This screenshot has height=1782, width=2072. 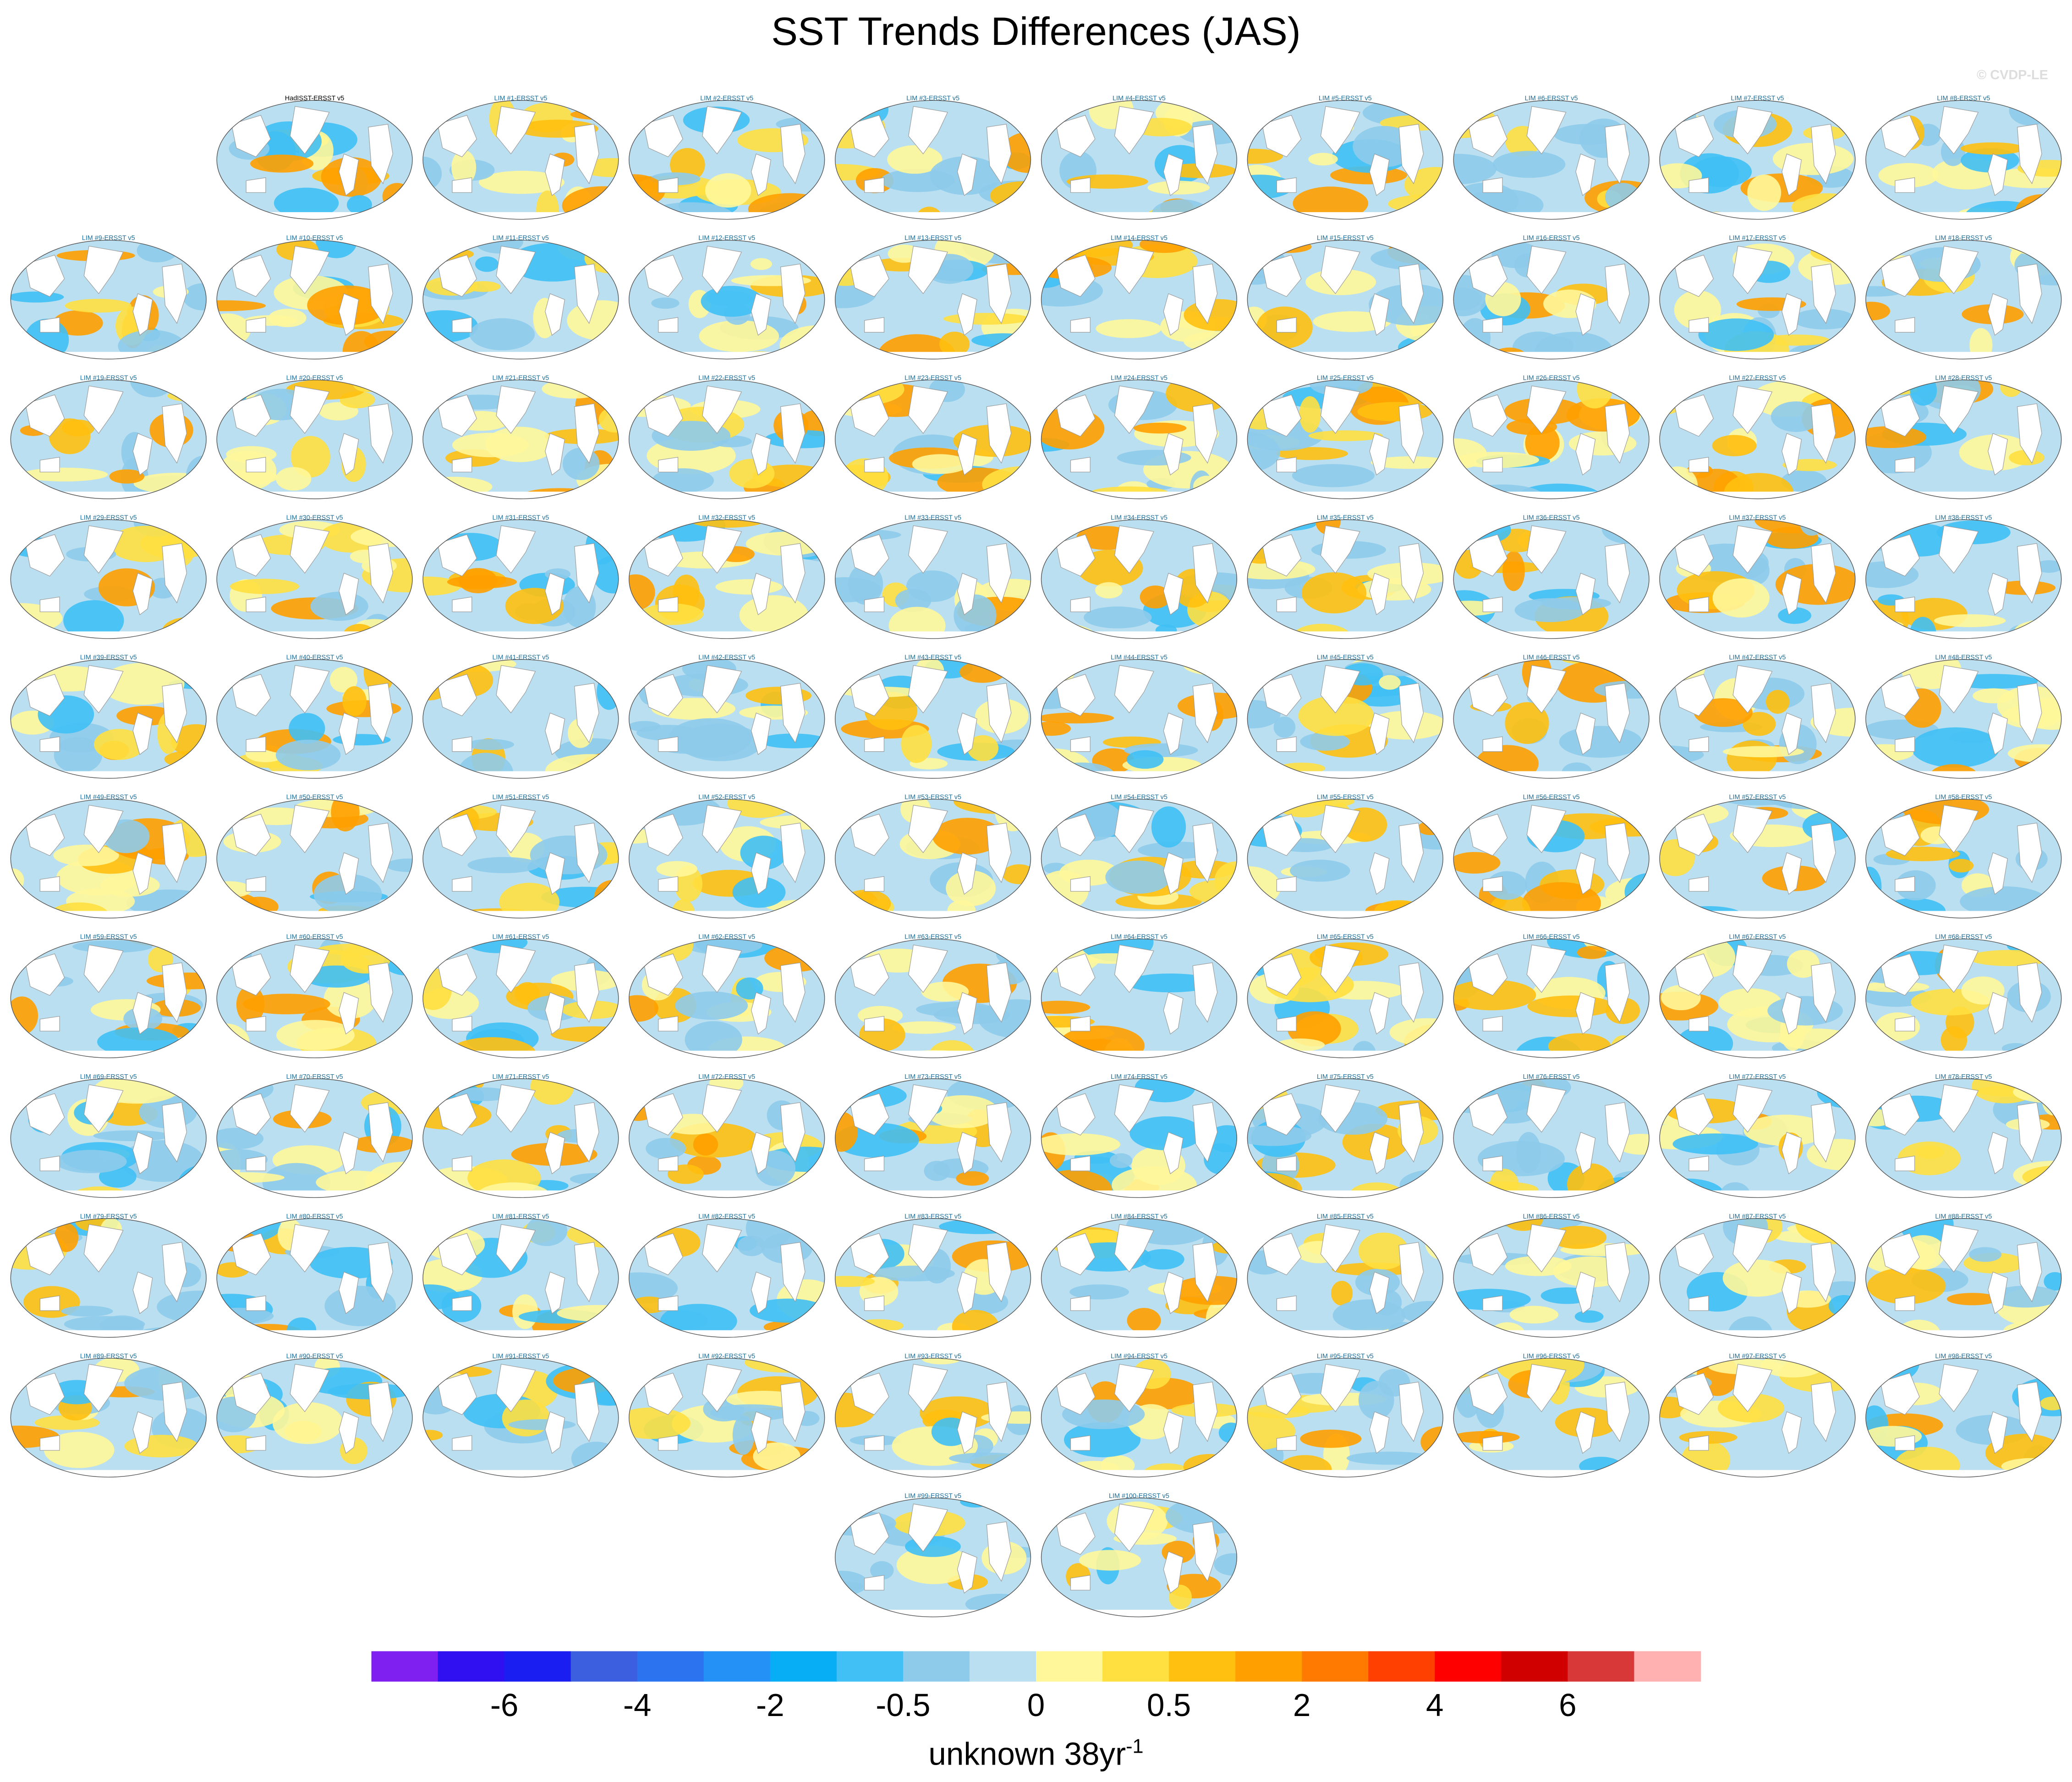 What do you see at coordinates (109, 657) in the screenshot?
I see `panel-title: LIM #39-ERSST v5` at bounding box center [109, 657].